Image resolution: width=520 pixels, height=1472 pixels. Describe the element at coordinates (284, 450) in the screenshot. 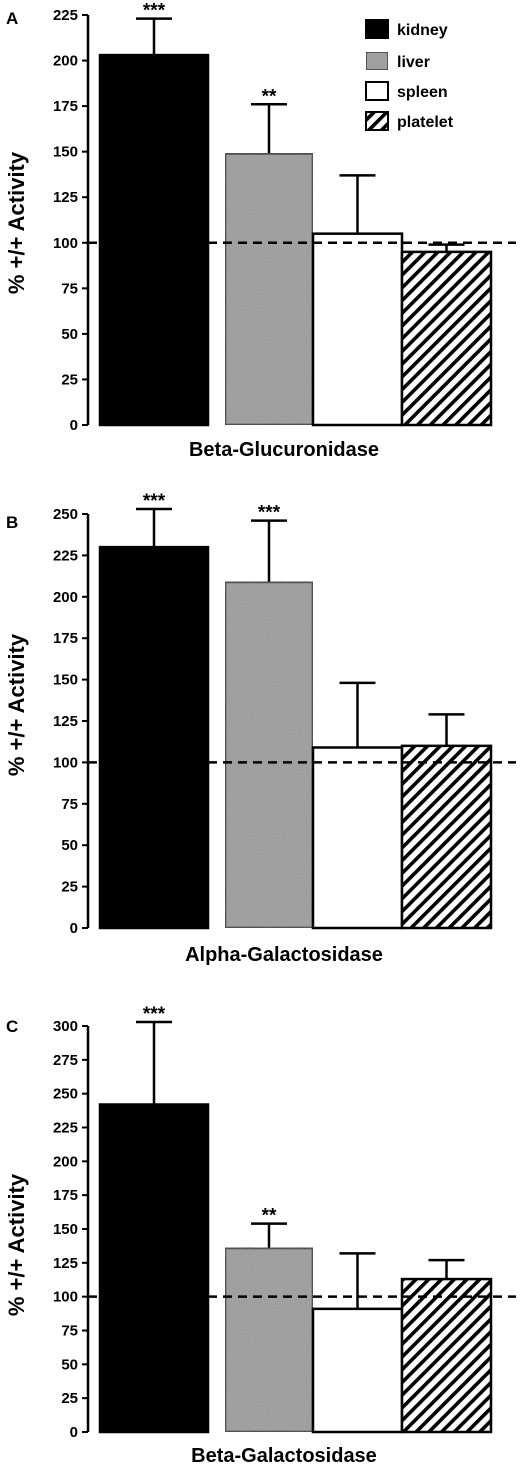

I see `x-axis-title: Beta-Glucuronidase` at that location.